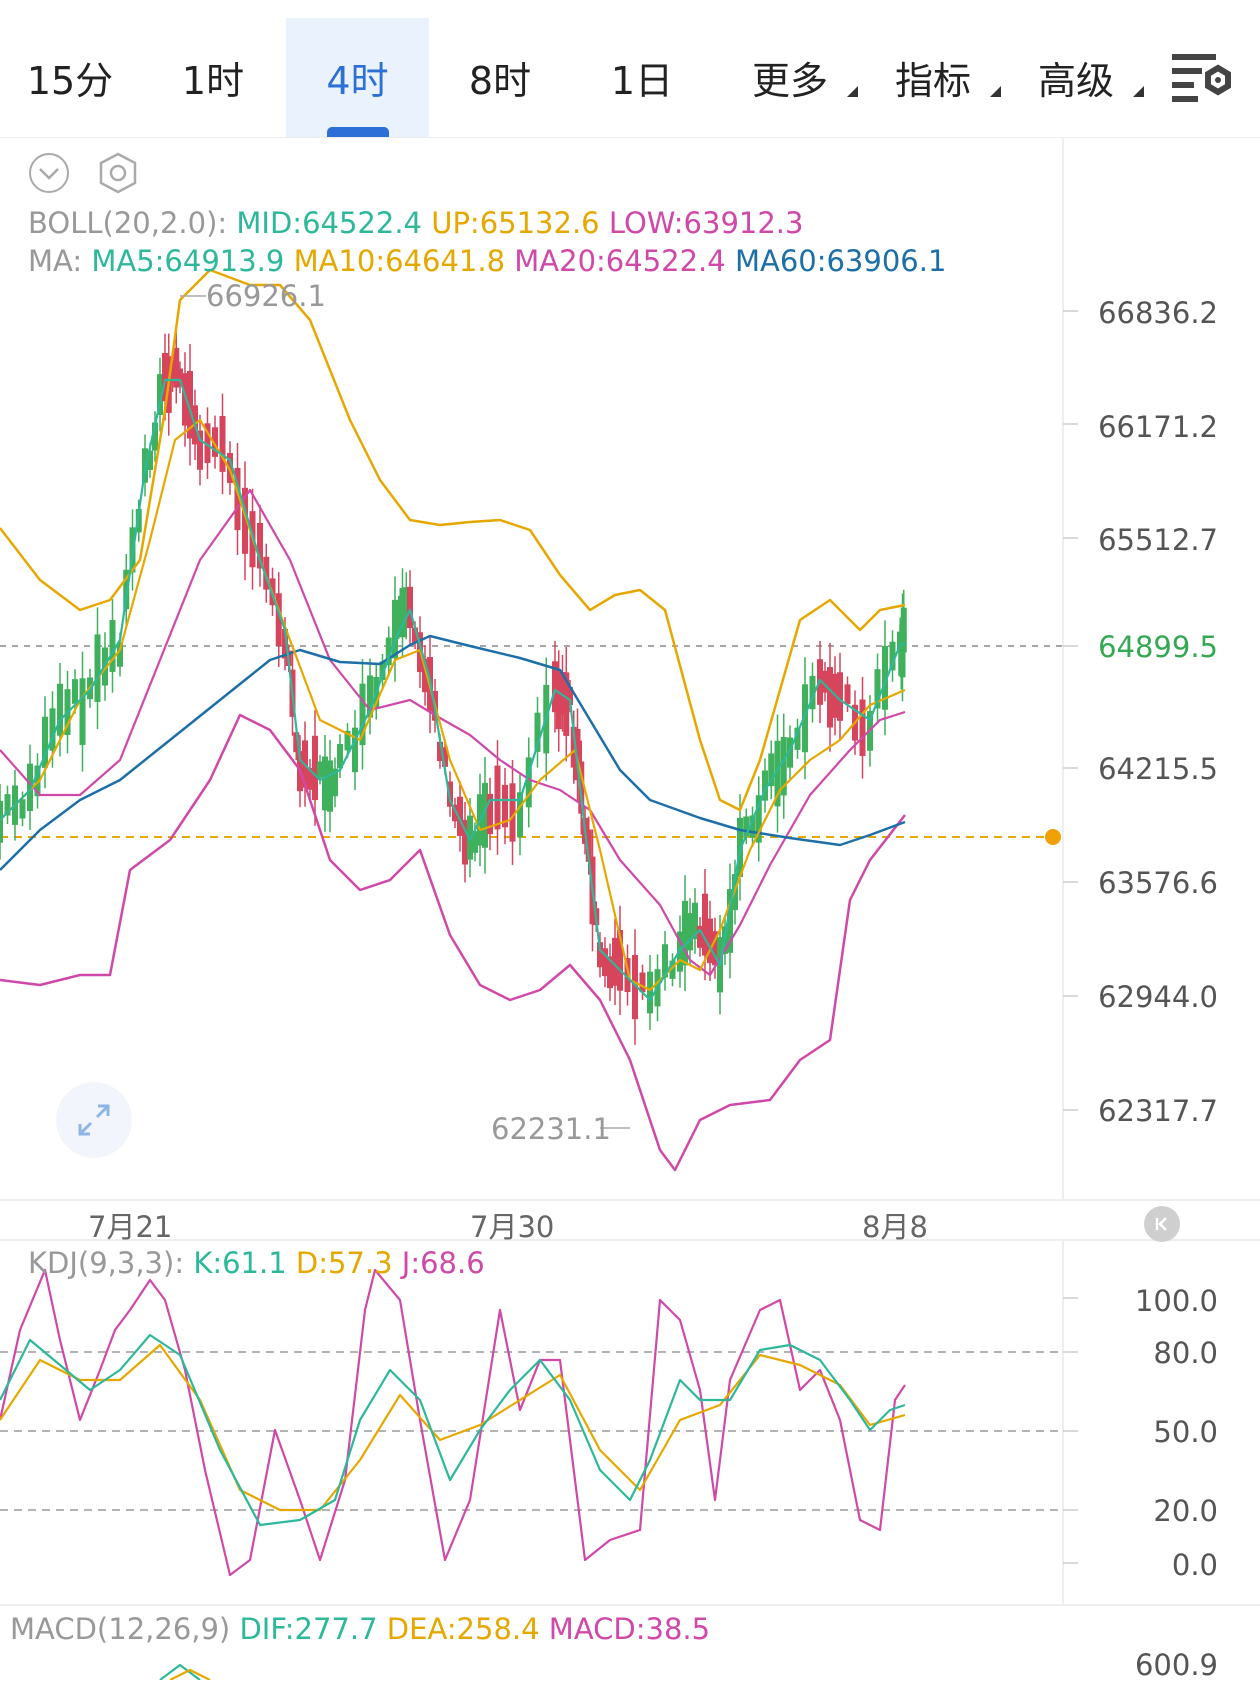 The height and width of the screenshot is (1682, 1260). I want to click on price-axis-label: 65512.7, so click(1158, 540).